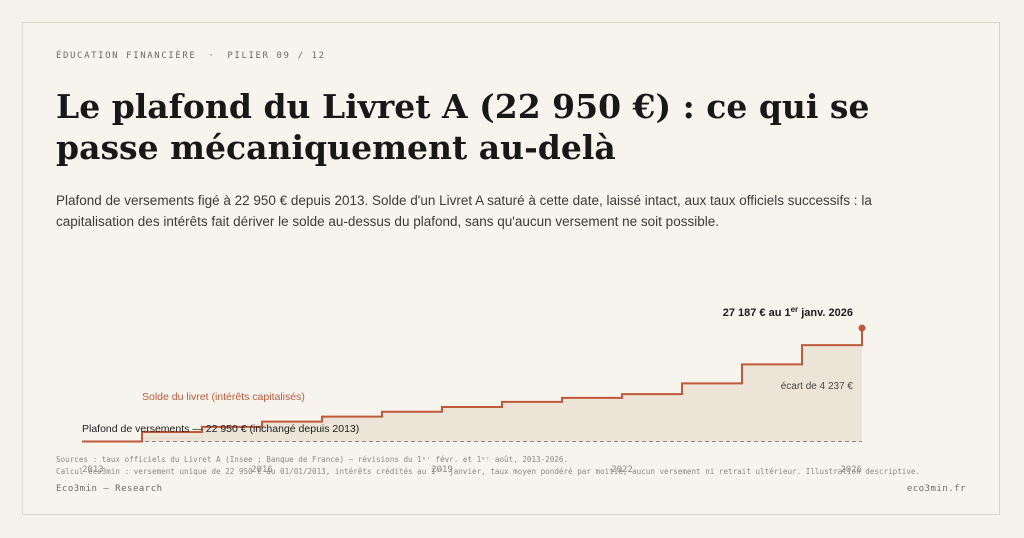 The image size is (1024, 538). What do you see at coordinates (109, 489) in the screenshot?
I see `footer-brand: Eco3min — Research` at bounding box center [109, 489].